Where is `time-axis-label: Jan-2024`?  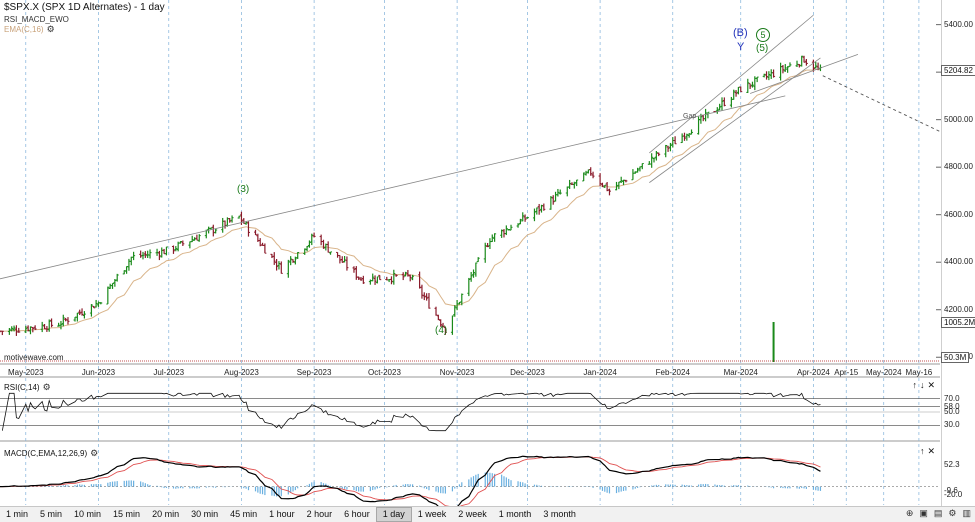
time-axis-label: Jan-2024 is located at coordinates (600, 372).